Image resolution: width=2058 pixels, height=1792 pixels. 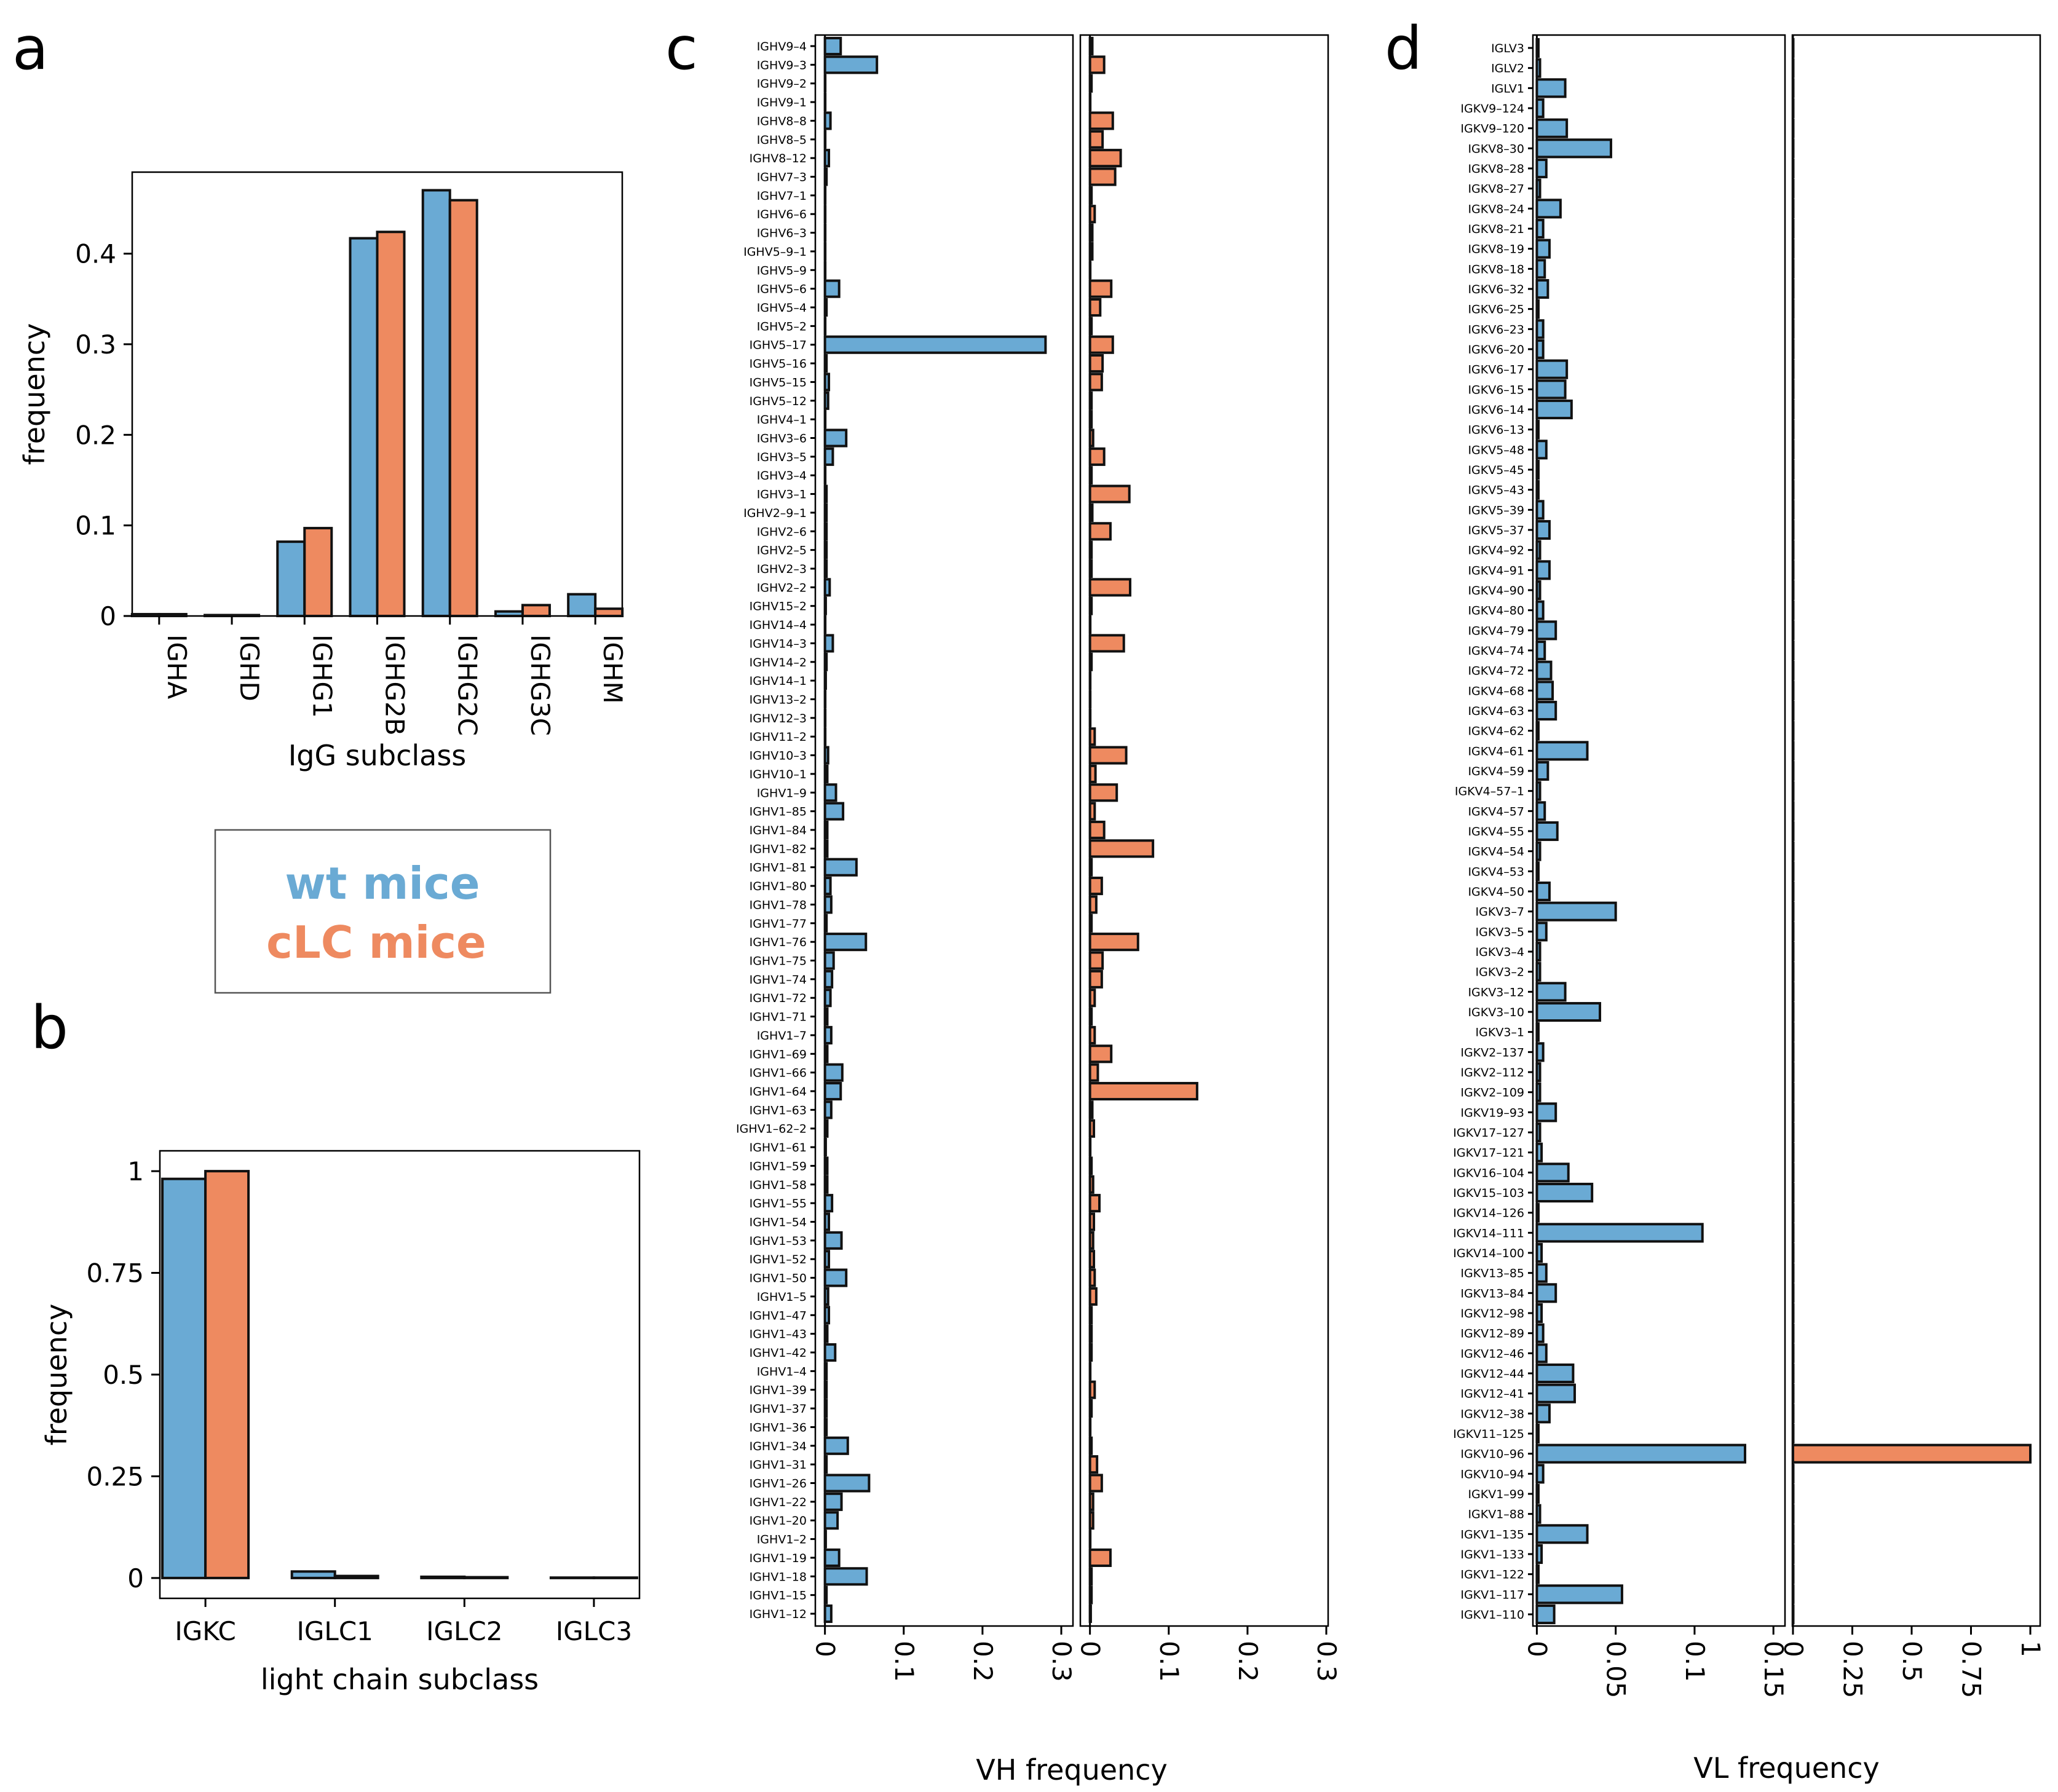 I want to click on y-tick-label-ighv9-4: IGHV9–4, so click(x=782, y=47).